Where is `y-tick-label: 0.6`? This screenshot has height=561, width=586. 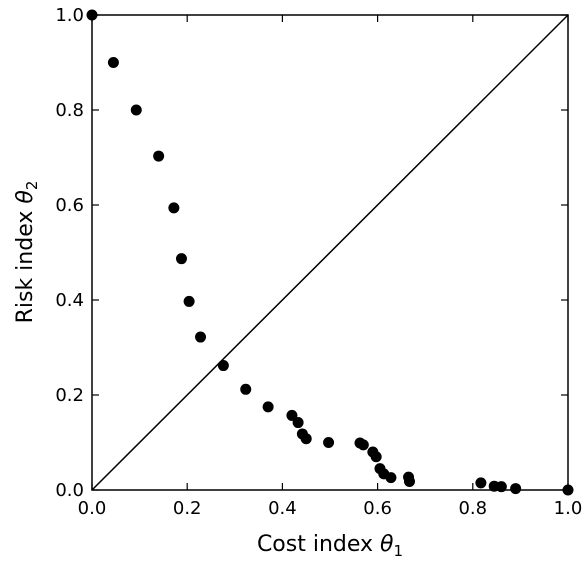 y-tick-label: 0.6 is located at coordinates (69, 205).